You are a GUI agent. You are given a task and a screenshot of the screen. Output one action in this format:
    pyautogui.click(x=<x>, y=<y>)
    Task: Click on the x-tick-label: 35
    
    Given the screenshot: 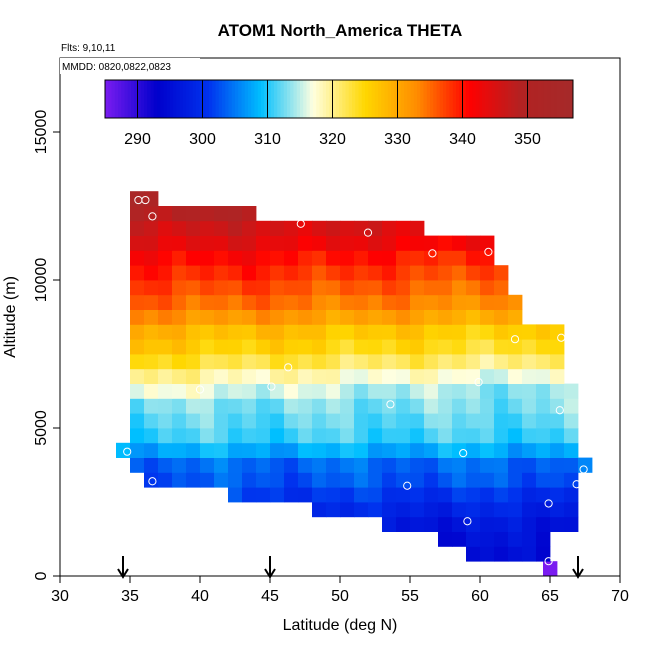 What is the action you would take?
    pyautogui.click(x=130, y=596)
    